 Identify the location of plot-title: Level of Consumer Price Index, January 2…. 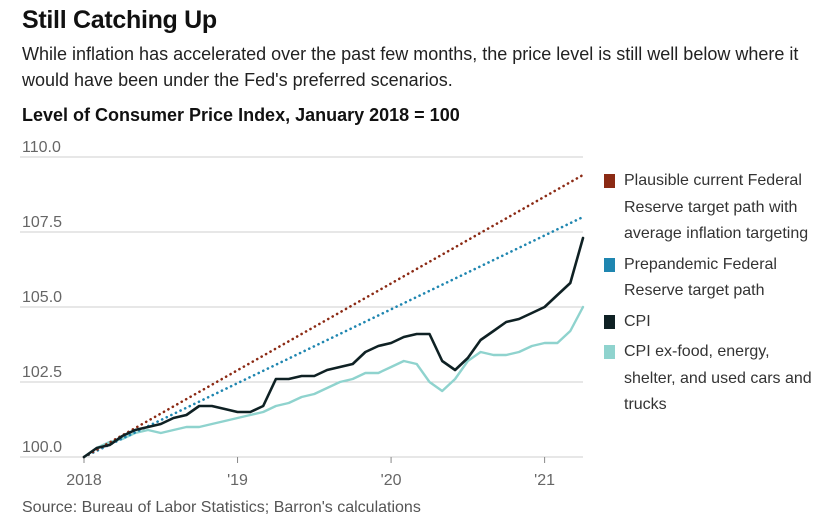
(241, 115).